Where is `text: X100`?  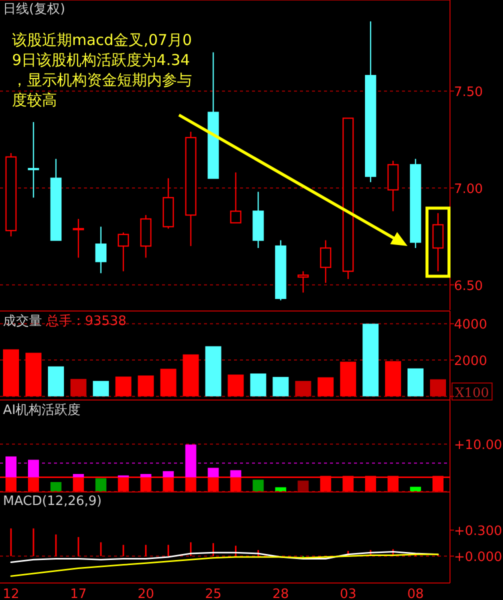
text: X100 is located at coordinates (472, 393).